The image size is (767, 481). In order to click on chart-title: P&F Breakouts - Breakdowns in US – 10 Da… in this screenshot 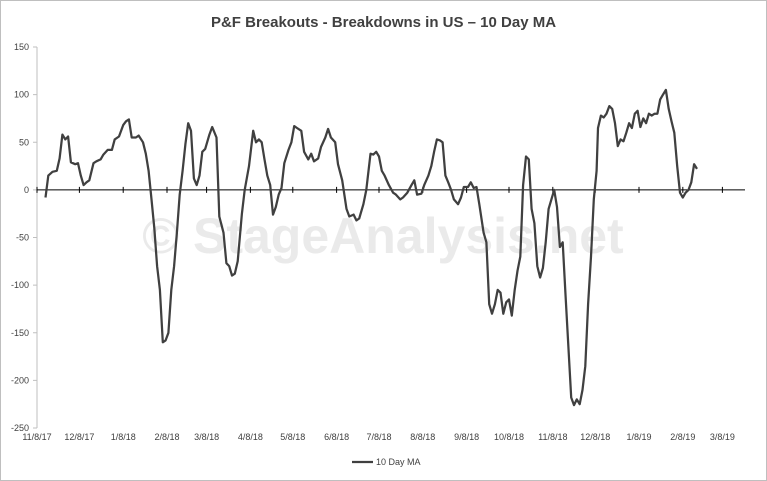, I will do `click(383, 22)`.